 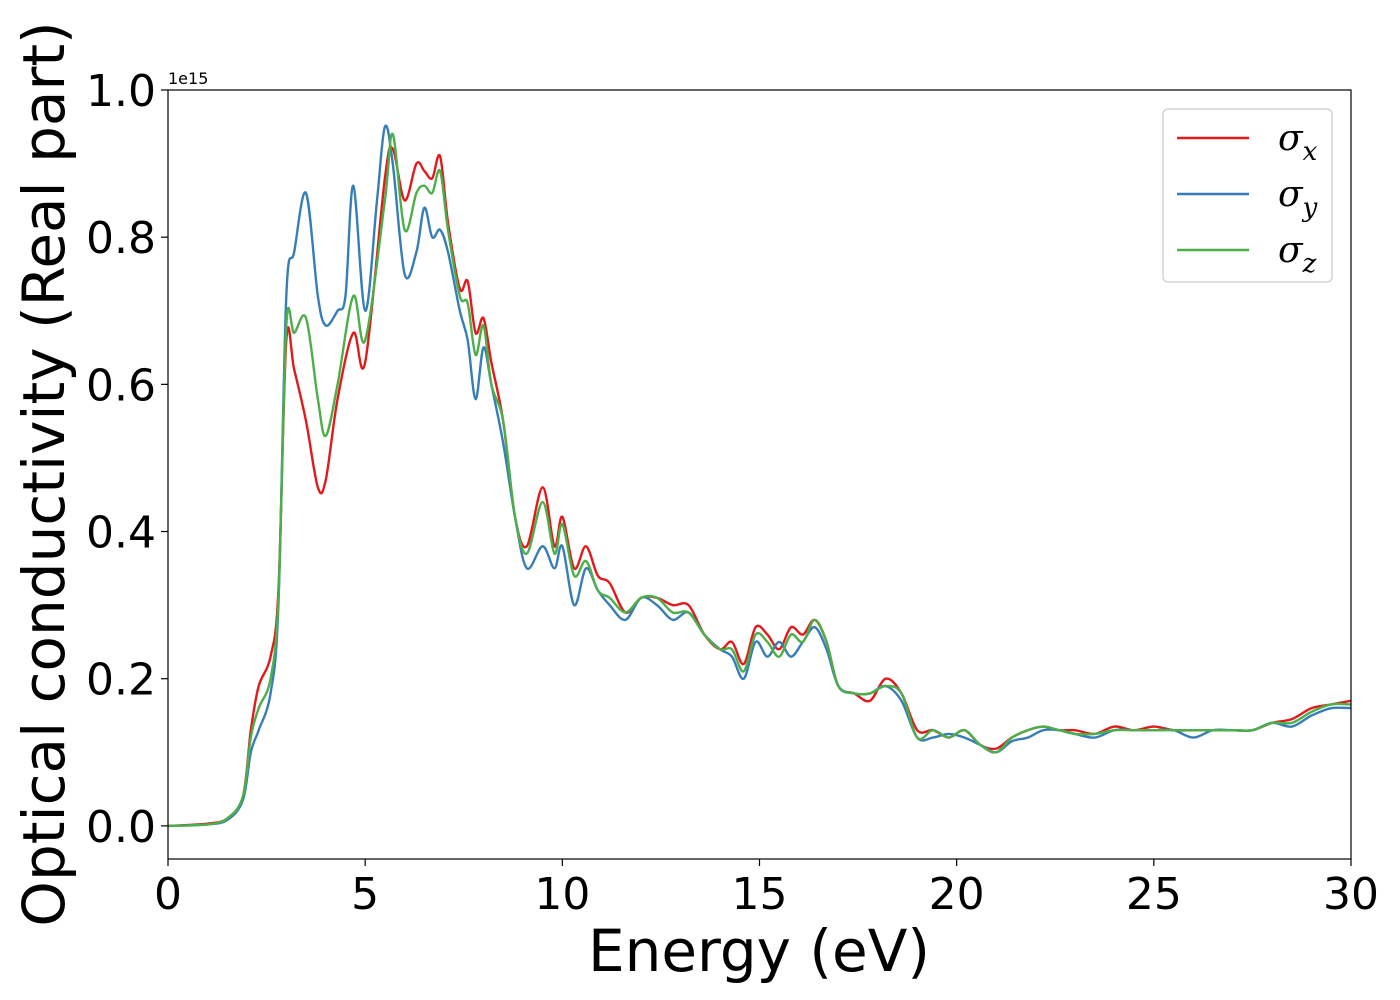 What do you see at coordinates (759, 951) in the screenshot?
I see `x-axis-title: Energy (eV)` at bounding box center [759, 951].